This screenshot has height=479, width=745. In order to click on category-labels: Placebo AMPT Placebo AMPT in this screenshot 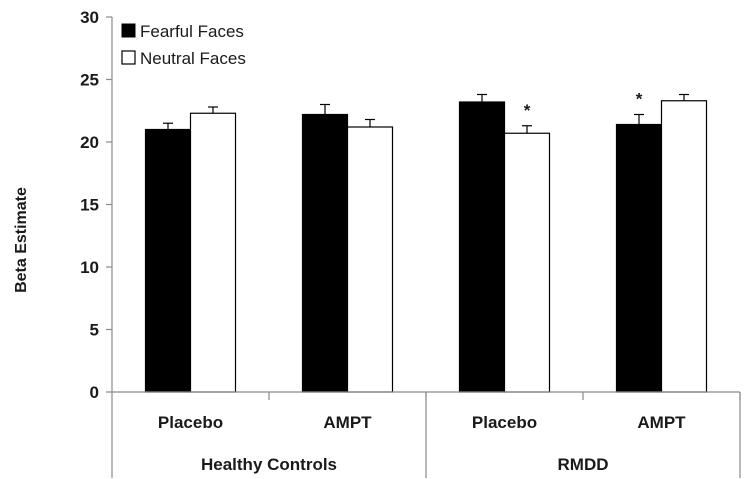, I will do `click(422, 422)`.